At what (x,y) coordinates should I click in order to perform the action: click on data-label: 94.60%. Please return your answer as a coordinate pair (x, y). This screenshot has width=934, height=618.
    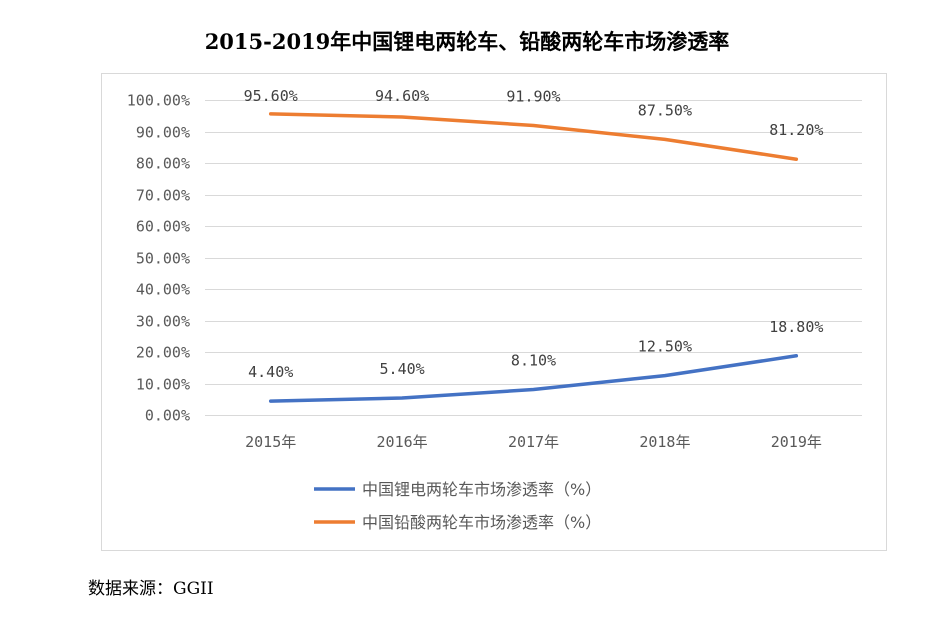
    Looking at the image, I should click on (402, 96).